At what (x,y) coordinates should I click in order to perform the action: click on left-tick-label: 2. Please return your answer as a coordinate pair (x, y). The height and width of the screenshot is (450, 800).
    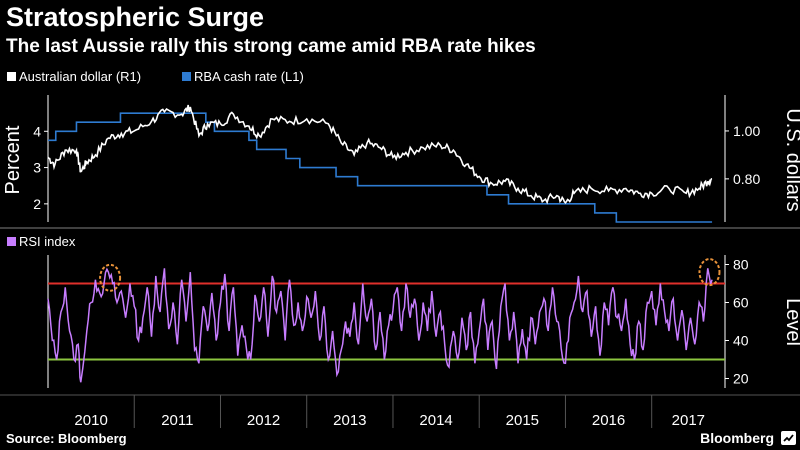
    Looking at the image, I should click on (37, 204).